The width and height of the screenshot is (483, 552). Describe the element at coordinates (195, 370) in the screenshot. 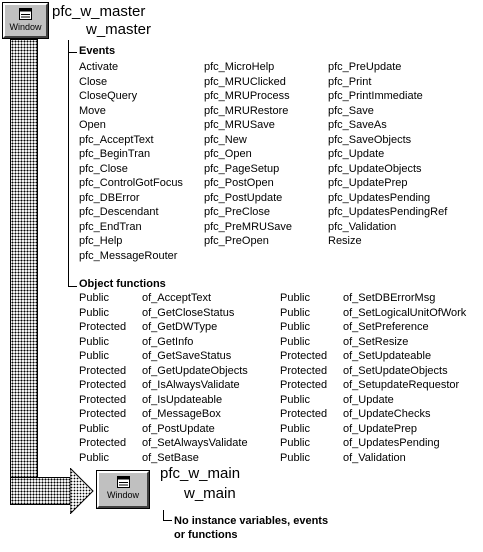

I see `function-name: of_GetUpdateObjects` at that location.